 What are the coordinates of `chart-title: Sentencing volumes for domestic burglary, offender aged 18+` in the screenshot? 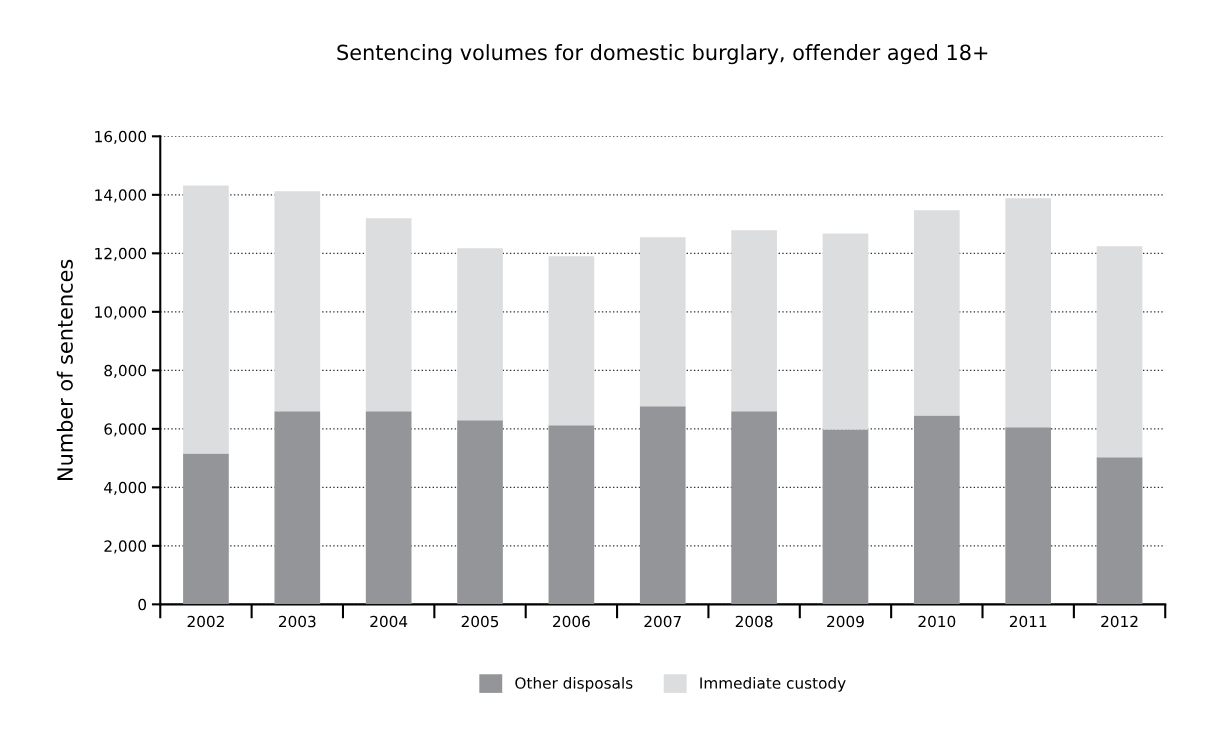 It's located at (662, 54).